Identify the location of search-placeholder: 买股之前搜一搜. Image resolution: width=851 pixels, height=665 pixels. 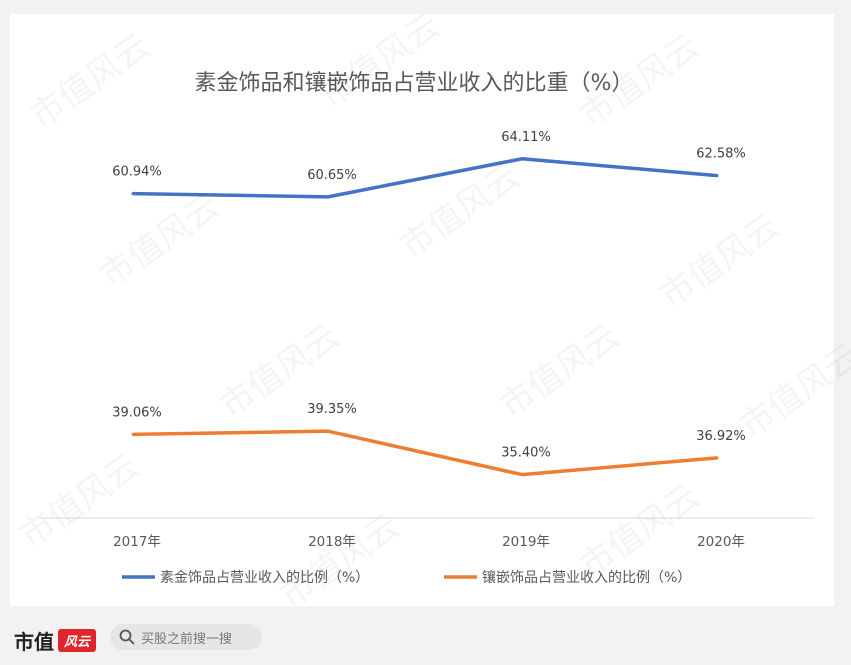
(187, 639).